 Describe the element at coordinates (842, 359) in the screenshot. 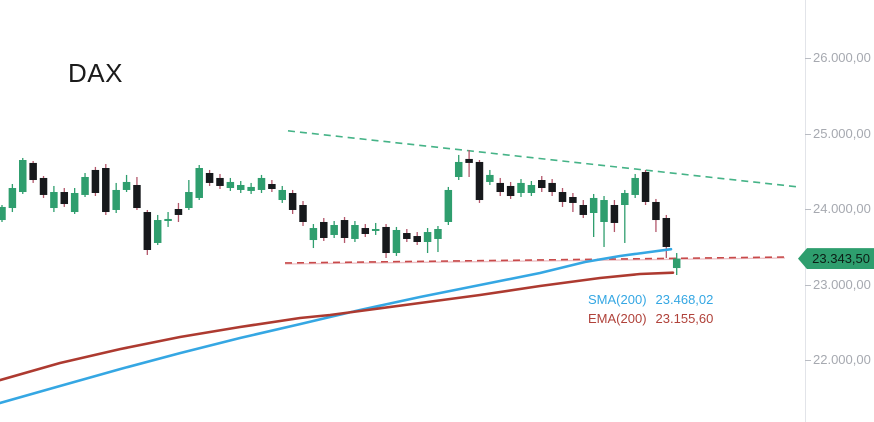

I see `axis-tick-label: 22.000,00` at that location.